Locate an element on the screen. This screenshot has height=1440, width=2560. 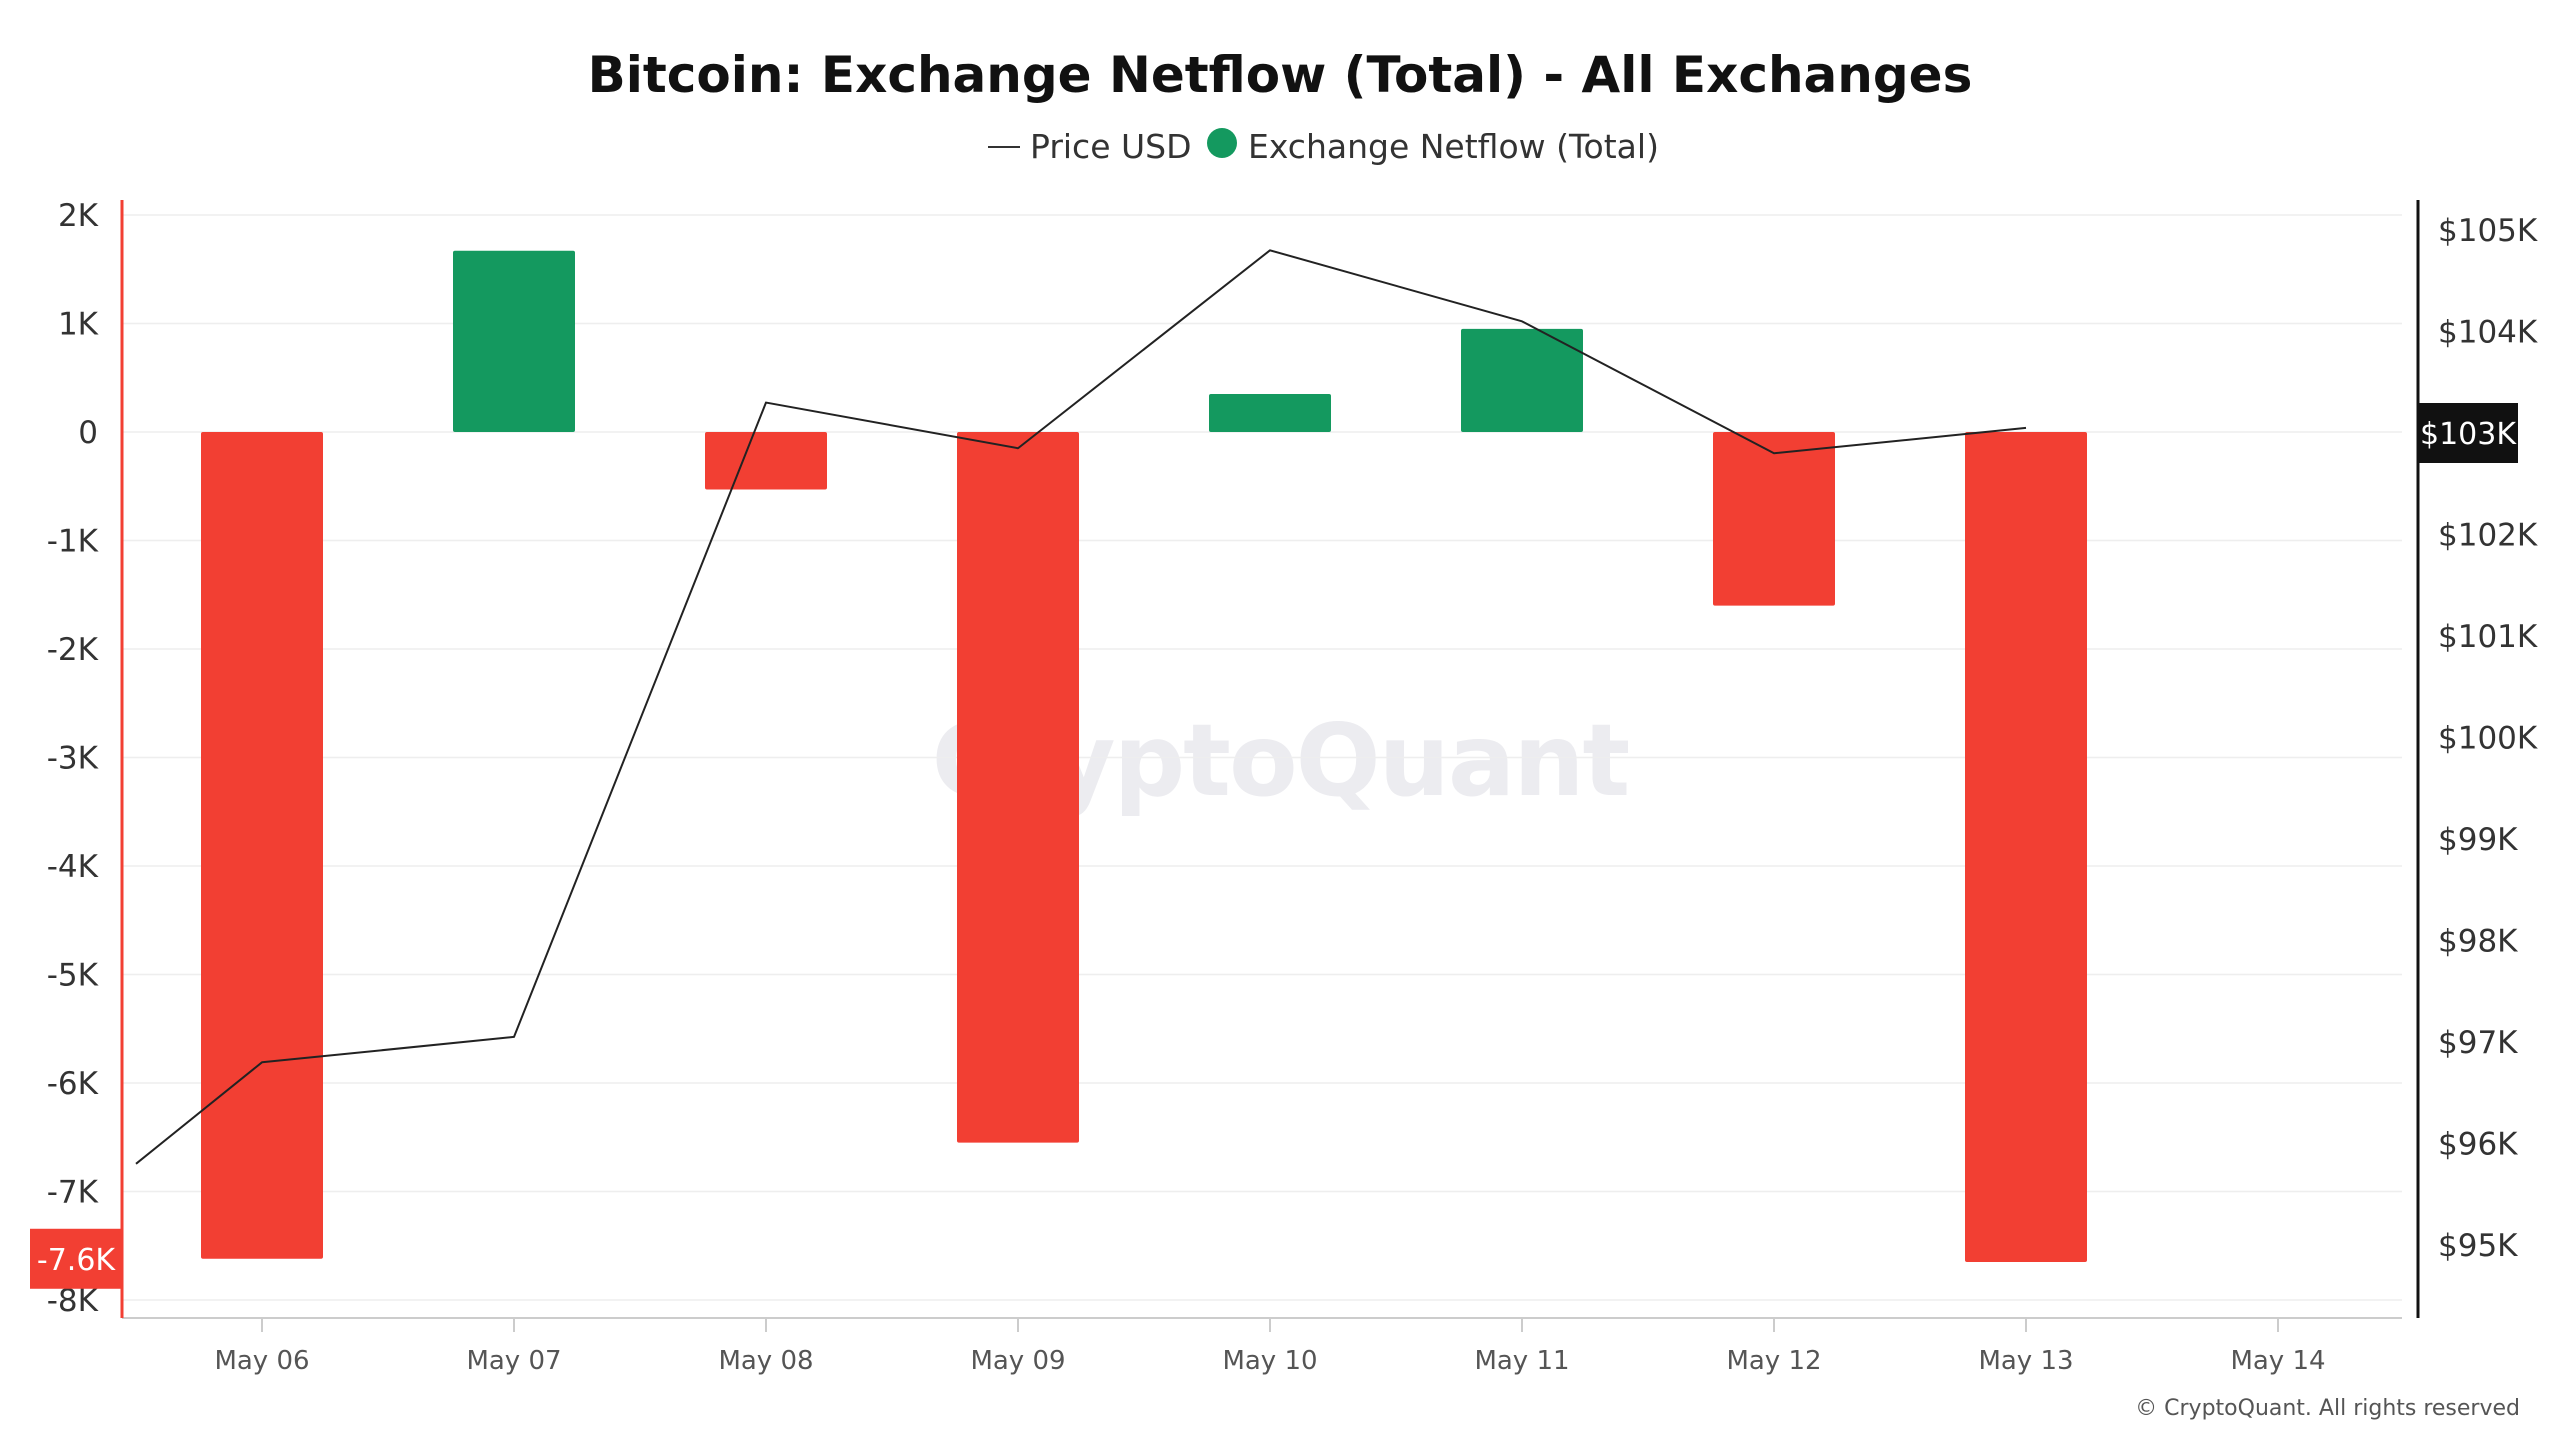
left-tick-label: -2K is located at coordinates (73, 650).